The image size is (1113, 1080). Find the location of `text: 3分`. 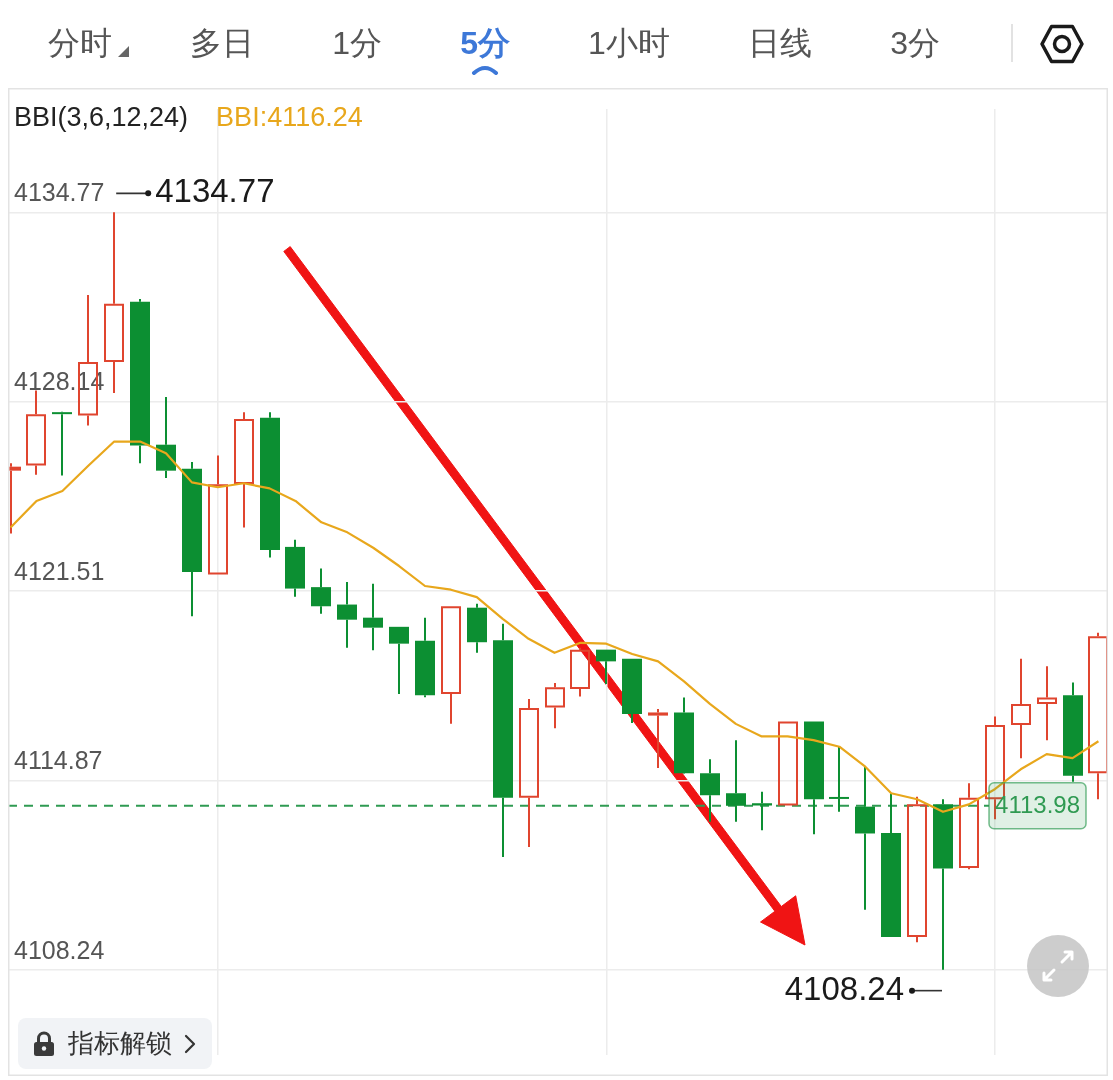

text: 3分 is located at coordinates (915, 43).